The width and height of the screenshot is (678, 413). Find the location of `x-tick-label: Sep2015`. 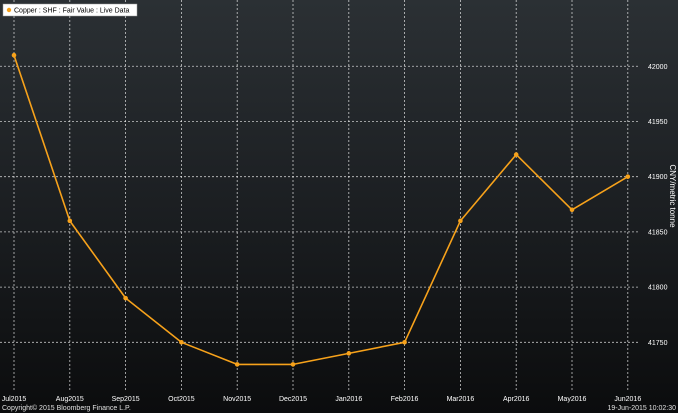

x-tick-label: Sep2015 is located at coordinates (126, 399).